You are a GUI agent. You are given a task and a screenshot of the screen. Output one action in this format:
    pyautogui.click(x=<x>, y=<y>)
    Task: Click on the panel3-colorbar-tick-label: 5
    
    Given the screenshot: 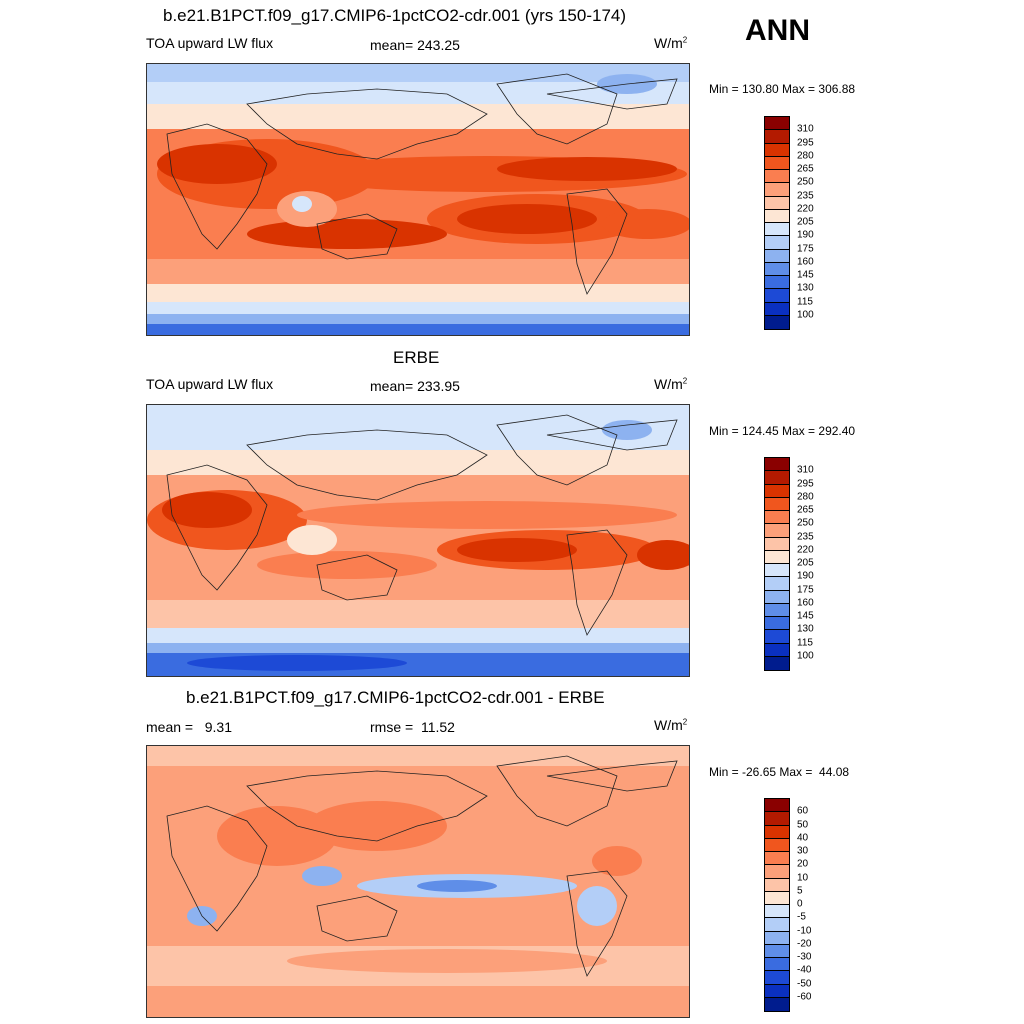 What is the action you would take?
    pyautogui.click(x=800, y=891)
    